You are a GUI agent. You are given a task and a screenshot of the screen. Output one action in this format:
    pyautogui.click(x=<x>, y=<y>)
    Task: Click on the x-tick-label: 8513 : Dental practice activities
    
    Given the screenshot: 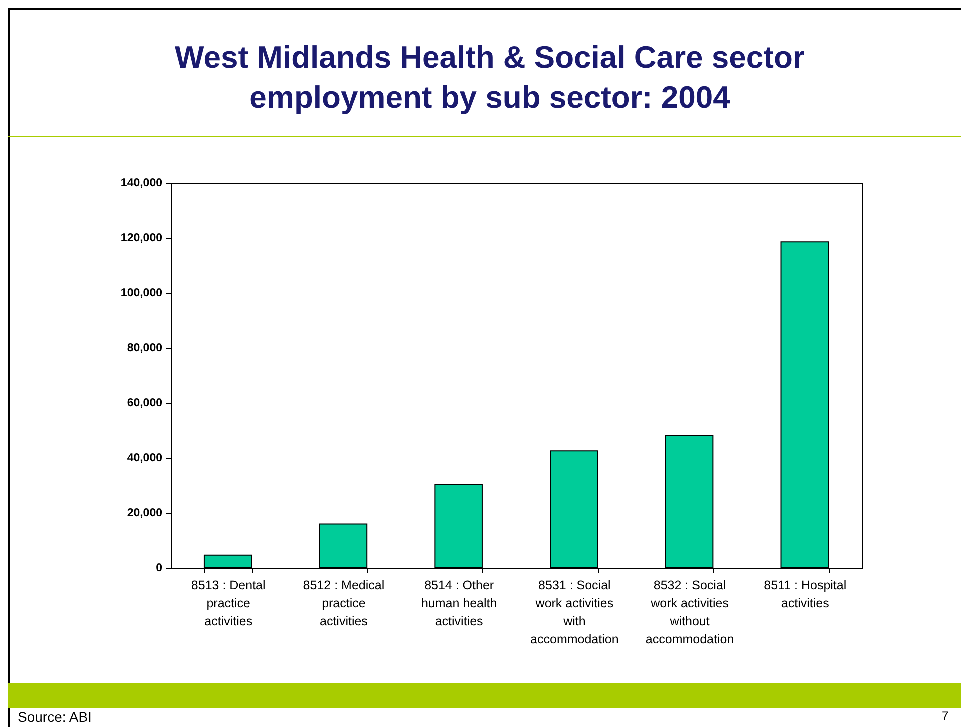 What is the action you would take?
    pyautogui.click(x=228, y=603)
    